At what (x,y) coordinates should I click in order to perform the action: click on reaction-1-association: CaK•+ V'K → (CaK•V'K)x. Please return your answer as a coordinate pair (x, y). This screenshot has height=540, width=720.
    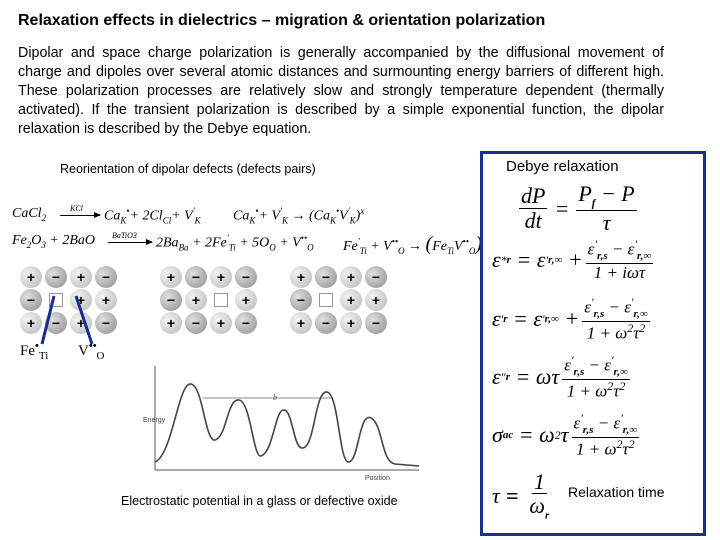
    Looking at the image, I should click on (299, 216).